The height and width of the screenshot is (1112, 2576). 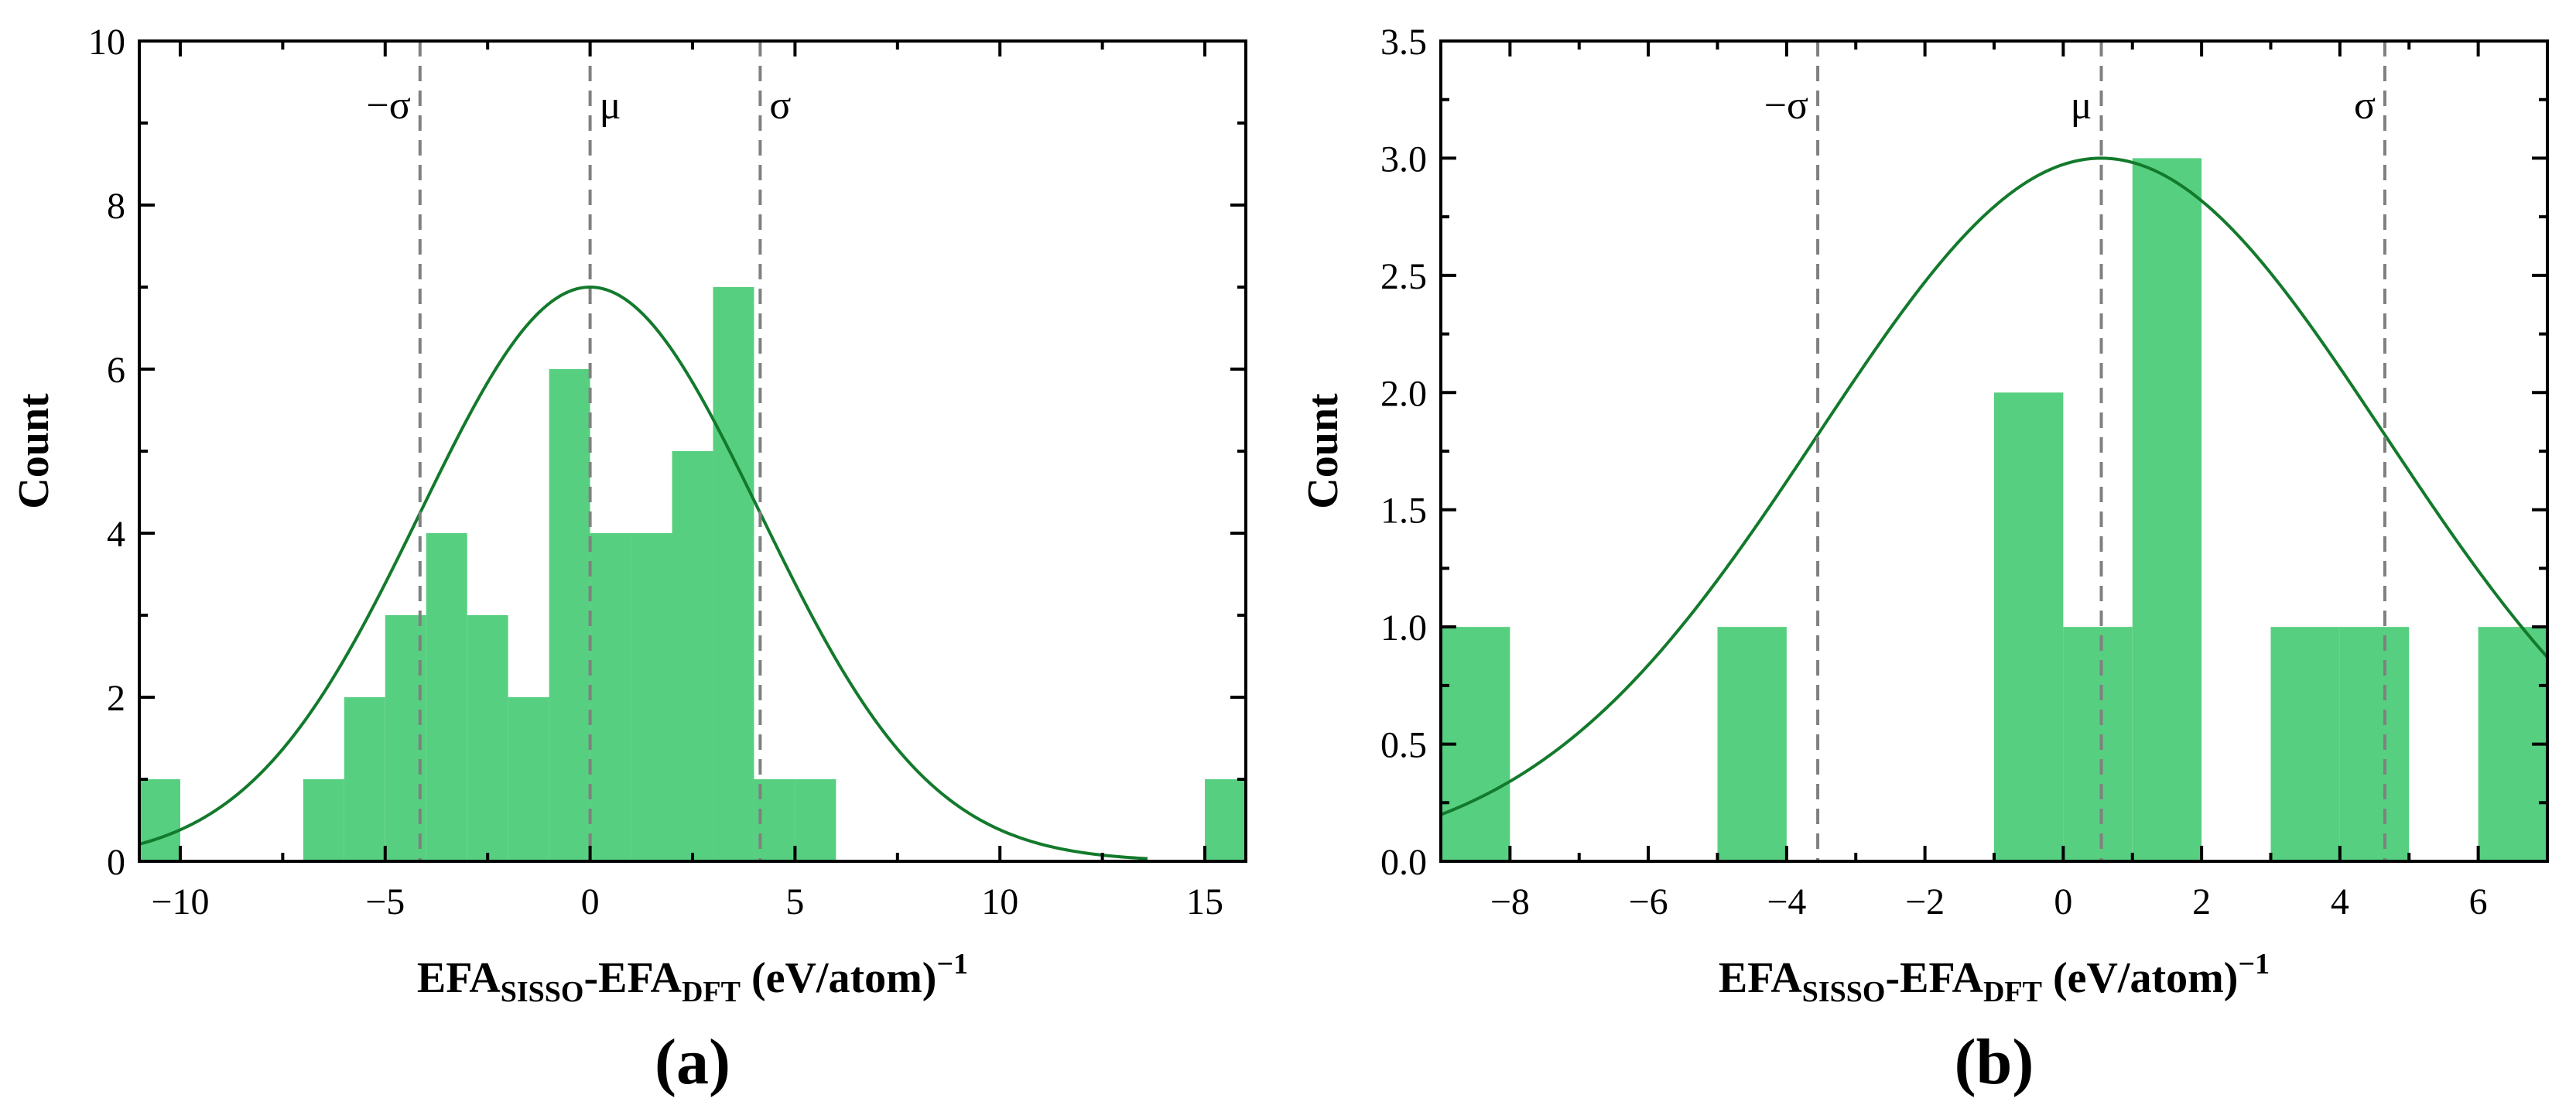 What do you see at coordinates (1404, 511) in the screenshot?
I see `y-tick-label: 1.5` at bounding box center [1404, 511].